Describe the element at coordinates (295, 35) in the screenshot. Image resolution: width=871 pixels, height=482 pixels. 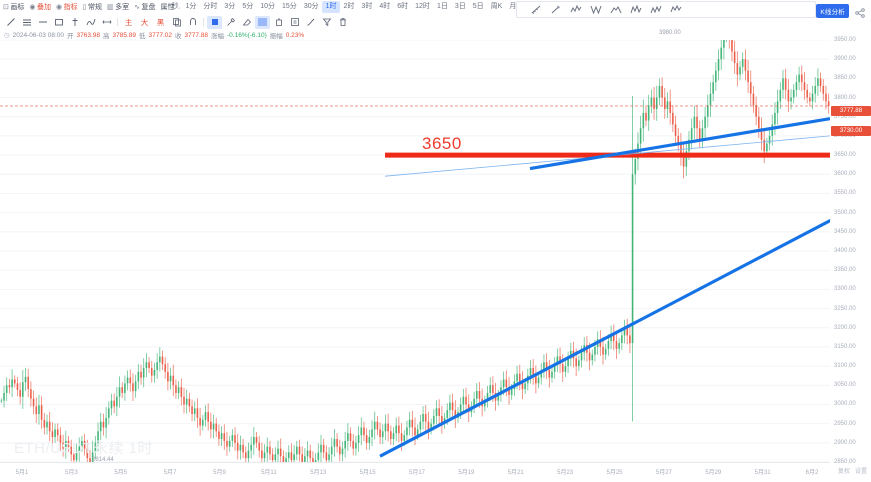
I see `ohlc-amplitude-value: 0.23%` at that location.